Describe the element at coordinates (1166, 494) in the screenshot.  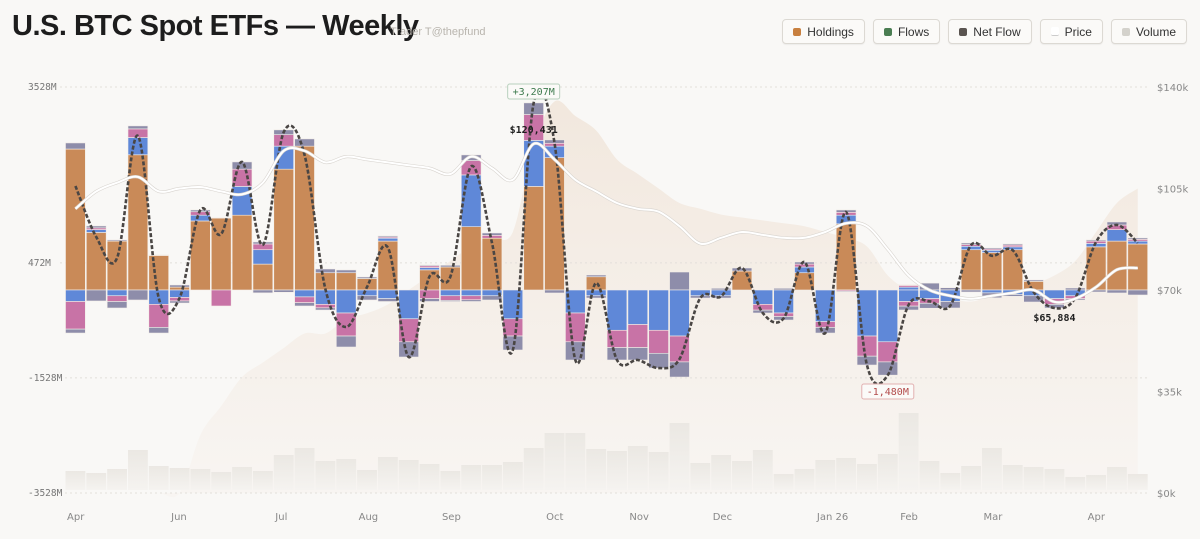
I see `right-axis-tick: $0k` at that location.